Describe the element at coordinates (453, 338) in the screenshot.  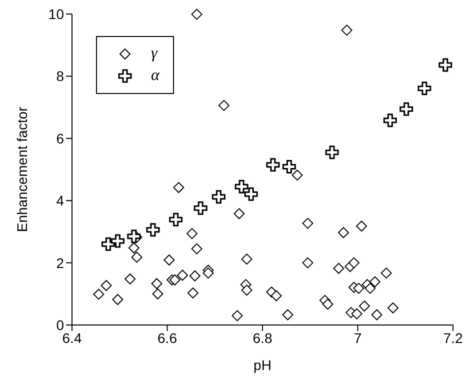
I see `x-tick-label: 7.2` at that location.